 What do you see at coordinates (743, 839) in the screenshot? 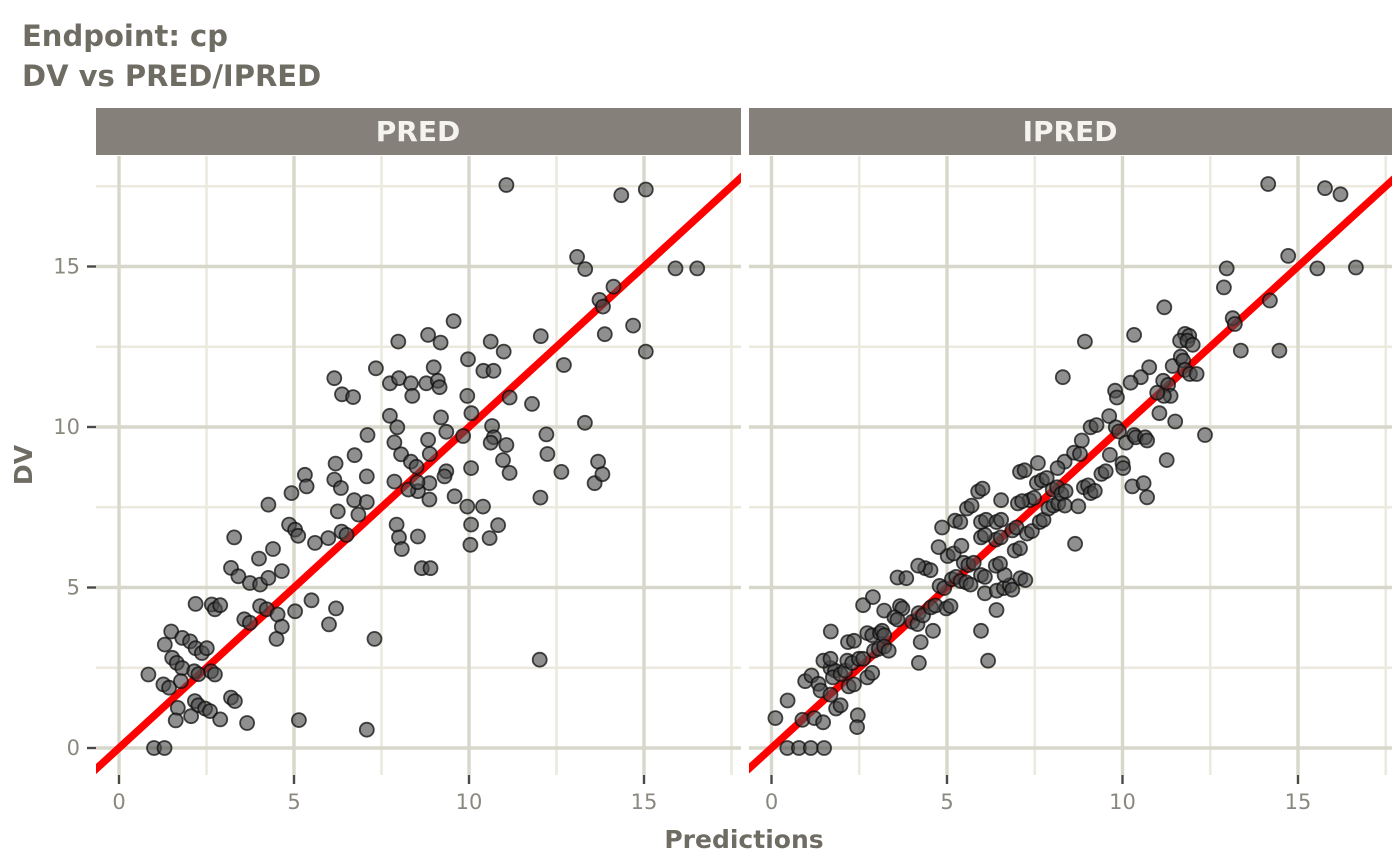
I see `x-axis-title: Predictions` at bounding box center [743, 839].